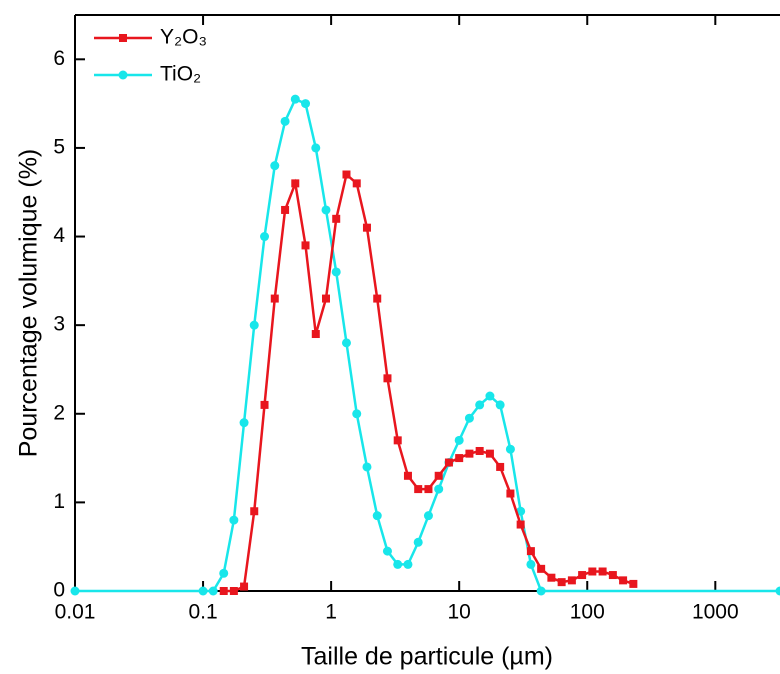 This screenshot has width=780, height=674. I want to click on y-tick-label: 5, so click(59, 146).